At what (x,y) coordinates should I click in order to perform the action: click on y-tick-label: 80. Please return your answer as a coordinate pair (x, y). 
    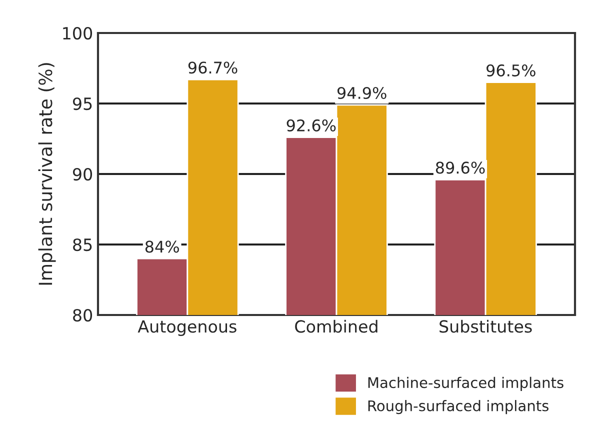
    Looking at the image, I should click on (82, 315).